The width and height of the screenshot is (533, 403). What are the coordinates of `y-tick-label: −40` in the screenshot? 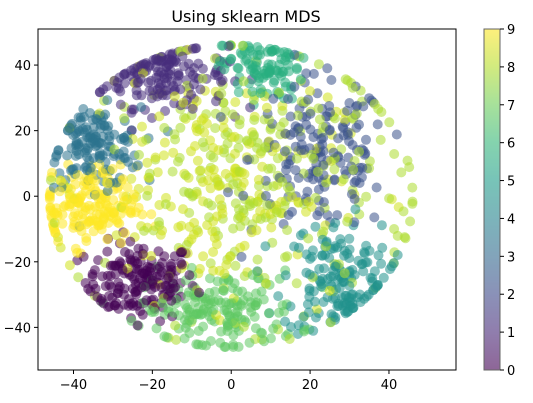 It's located at (17, 328).